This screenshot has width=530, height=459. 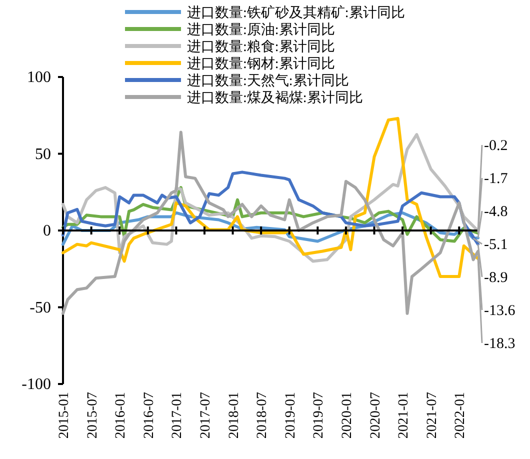 What do you see at coordinates (268, 81) in the screenshot?
I see `legend-label: 进口数量:天然气:累计同比` at bounding box center [268, 81].